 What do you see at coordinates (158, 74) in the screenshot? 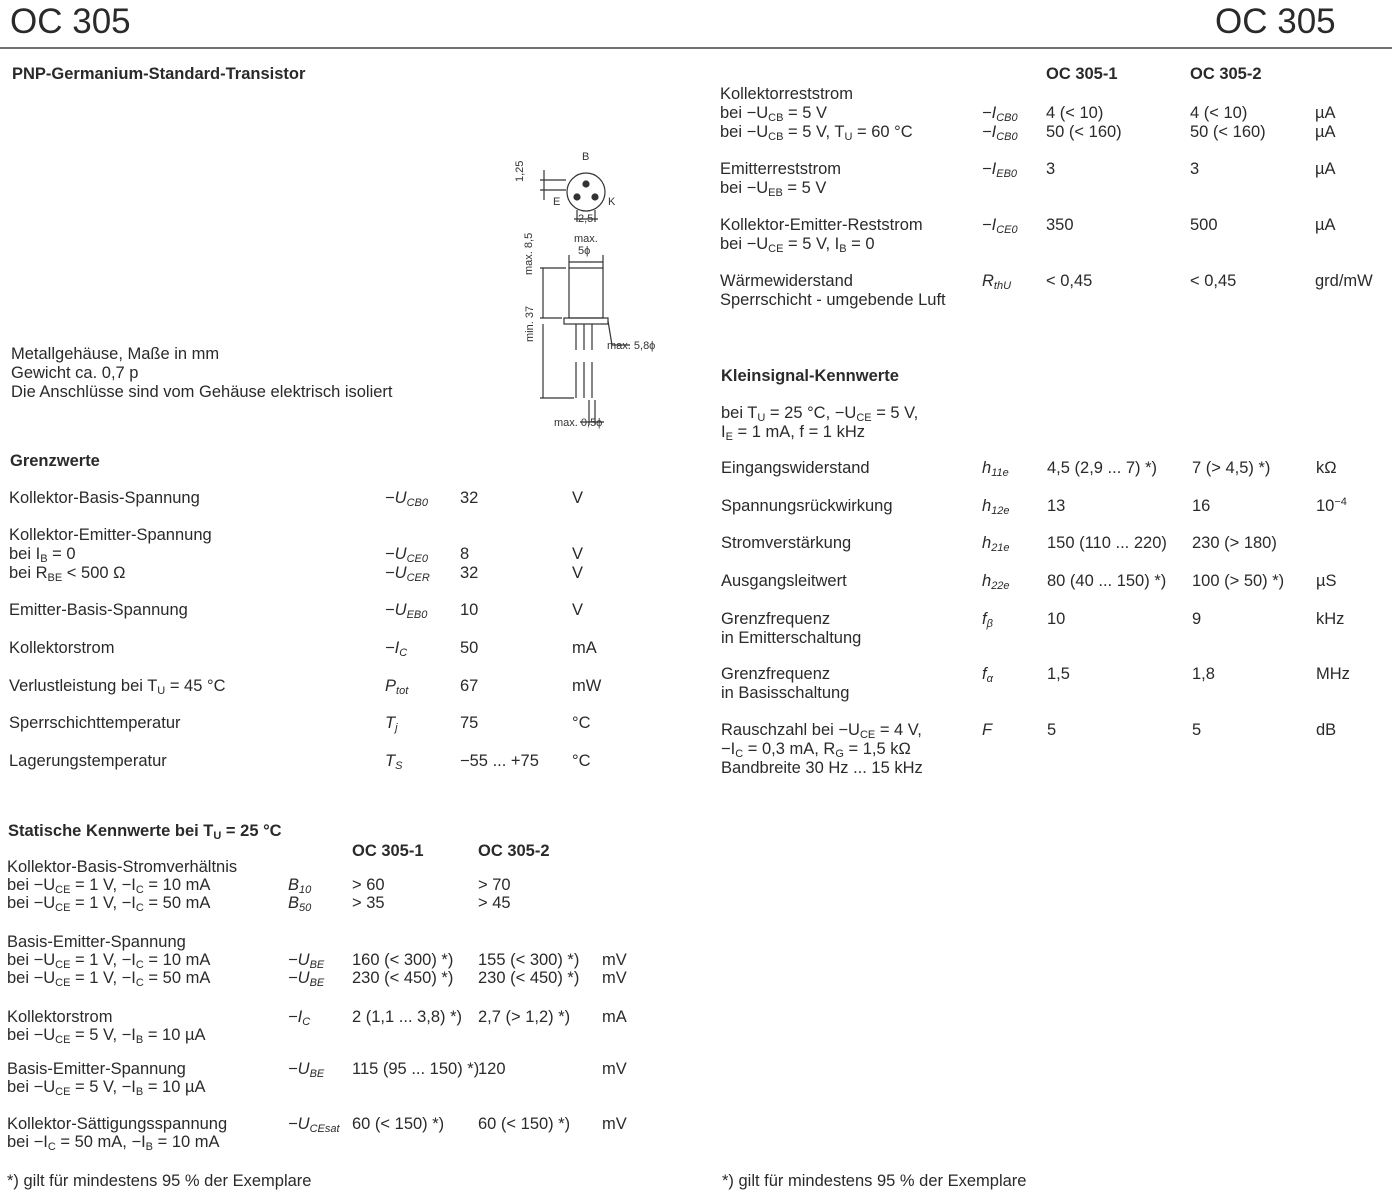
I see `subtitle: PNP-Germanium-Standard-Transistor` at bounding box center [158, 74].